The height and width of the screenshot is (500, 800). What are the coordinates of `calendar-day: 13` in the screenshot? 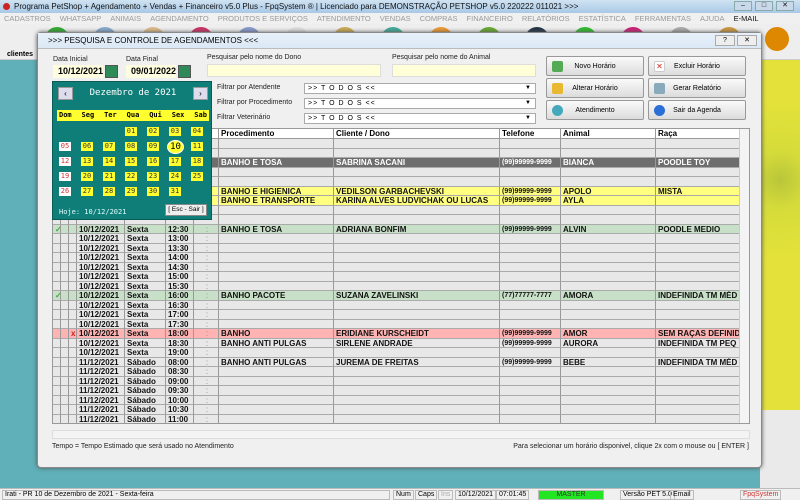 It's located at (87, 161).